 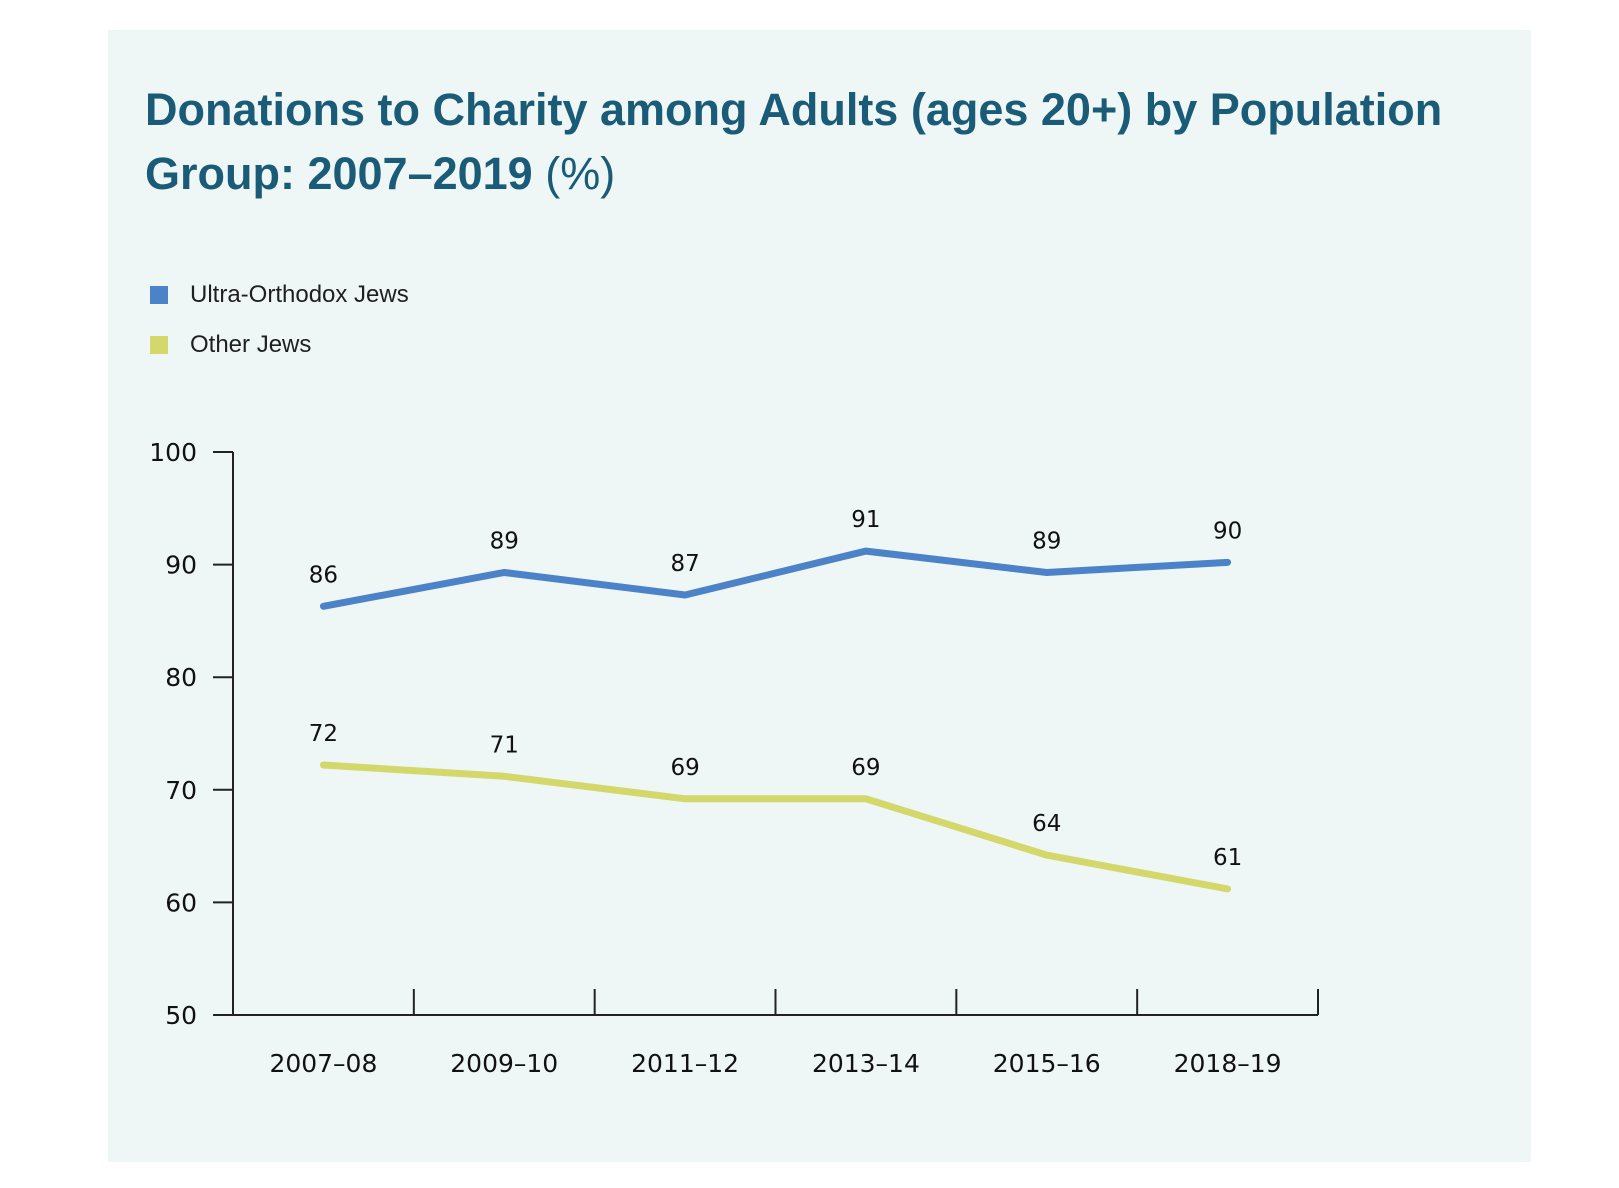 What do you see at coordinates (159, 295) in the screenshot?
I see `legend-swatch-ultra-orthodox` at bounding box center [159, 295].